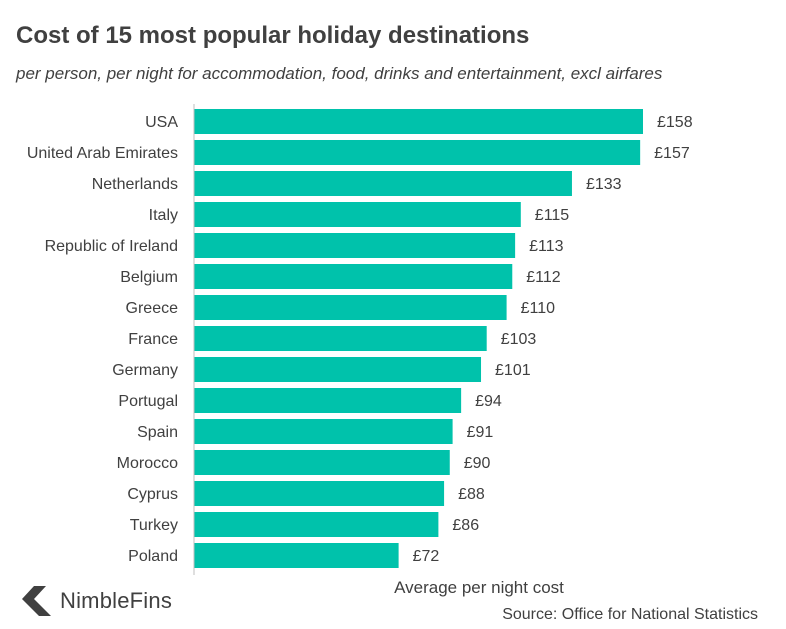 The height and width of the screenshot is (629, 786). What do you see at coordinates (471, 494) in the screenshot?
I see `data-label: £88` at bounding box center [471, 494].